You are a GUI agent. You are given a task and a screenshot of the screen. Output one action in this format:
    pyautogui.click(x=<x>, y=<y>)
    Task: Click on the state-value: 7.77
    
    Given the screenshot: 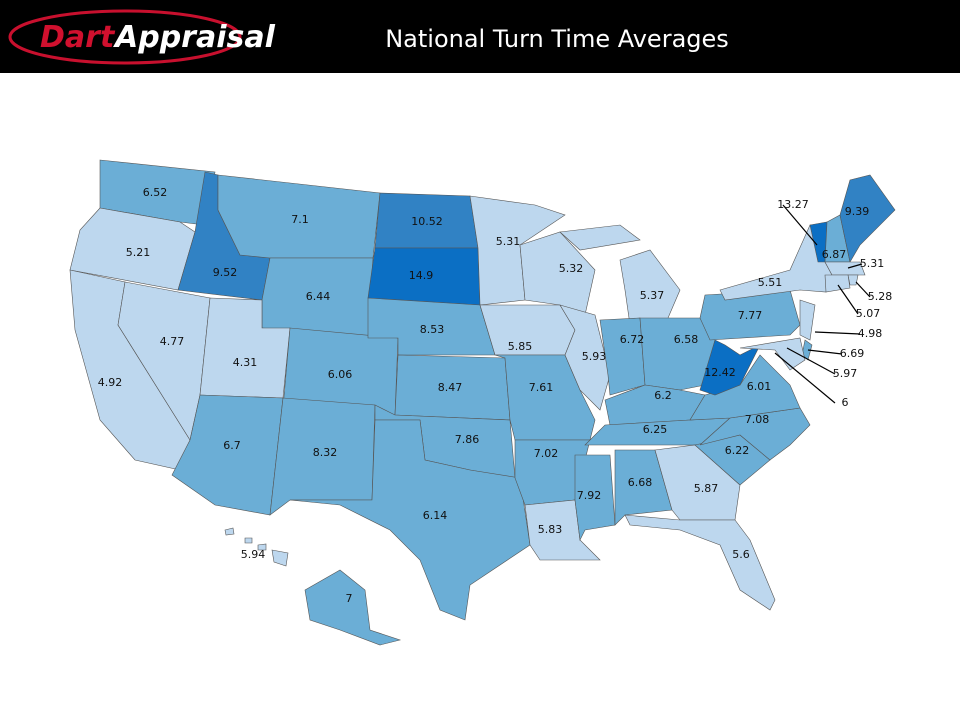 What is the action you would take?
    pyautogui.click(x=750, y=315)
    